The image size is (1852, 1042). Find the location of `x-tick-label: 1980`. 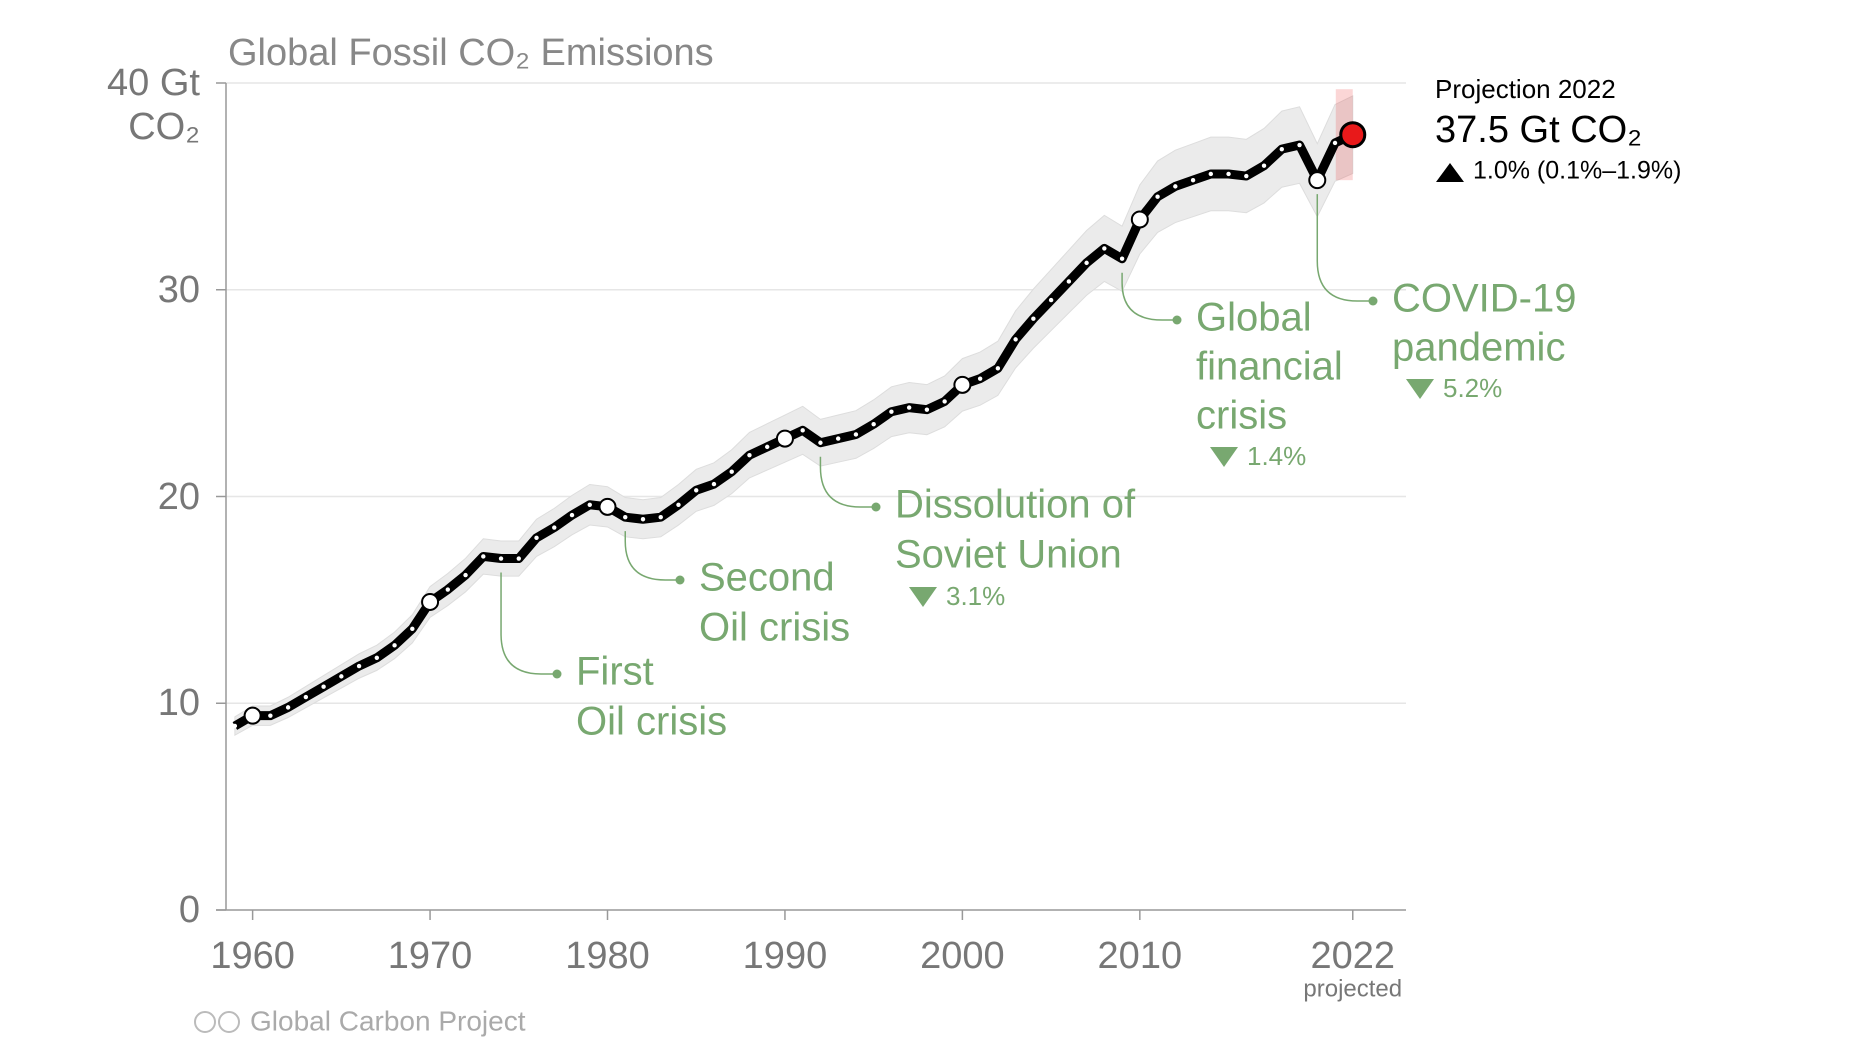

x-tick-label: 1980 is located at coordinates (607, 956).